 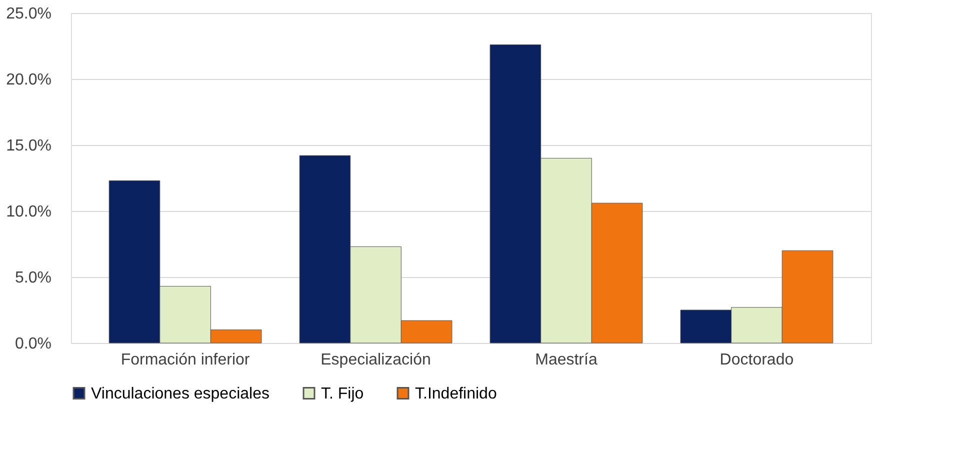 I want to click on y-tick-label: 20.0%, so click(x=29, y=80).